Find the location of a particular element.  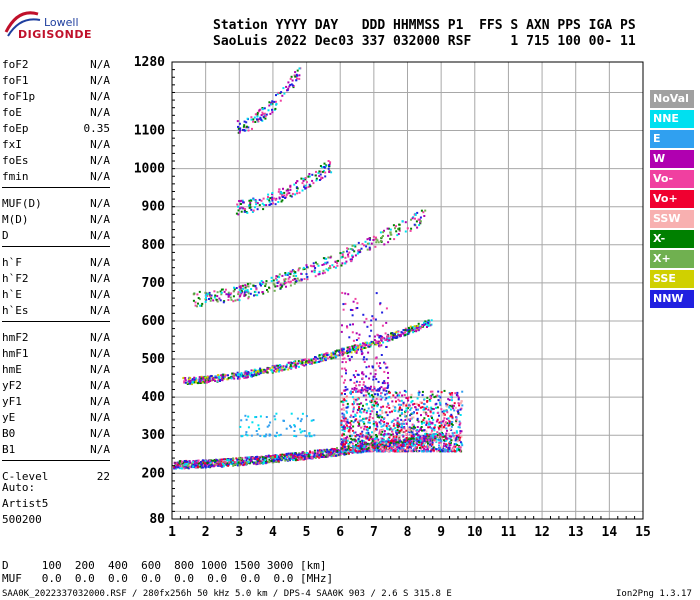

param-value: N/A is located at coordinates (100, 262).